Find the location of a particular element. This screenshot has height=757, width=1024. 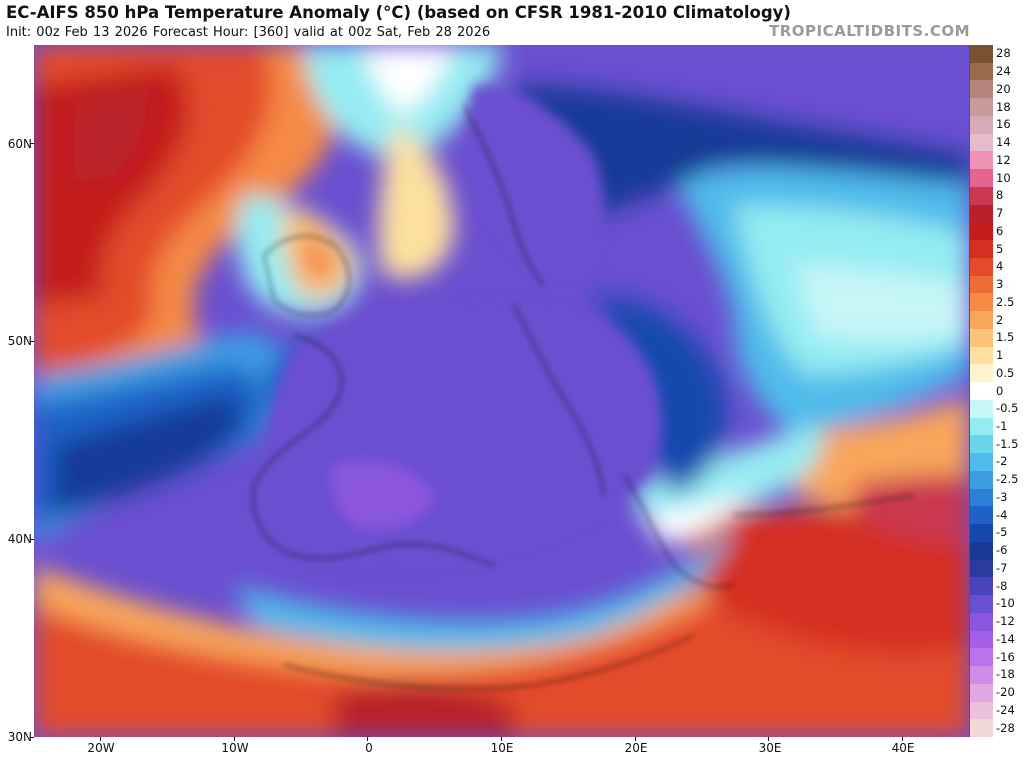

lon-label-10e: 10E is located at coordinates (502, 748).